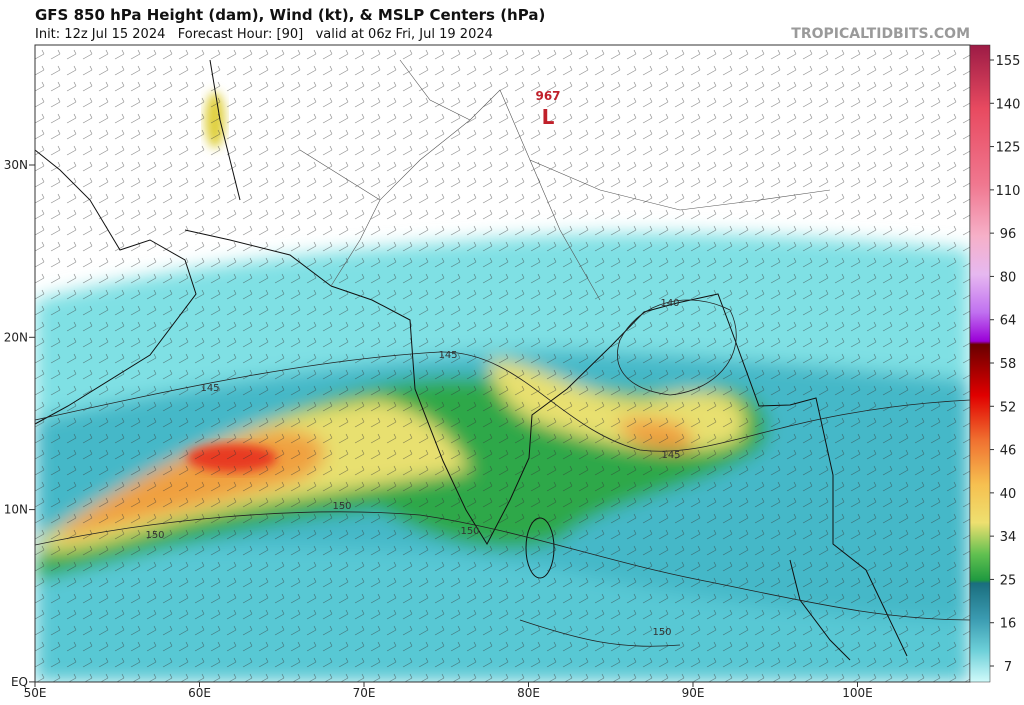  I want to click on border-north, so click(580, 188).